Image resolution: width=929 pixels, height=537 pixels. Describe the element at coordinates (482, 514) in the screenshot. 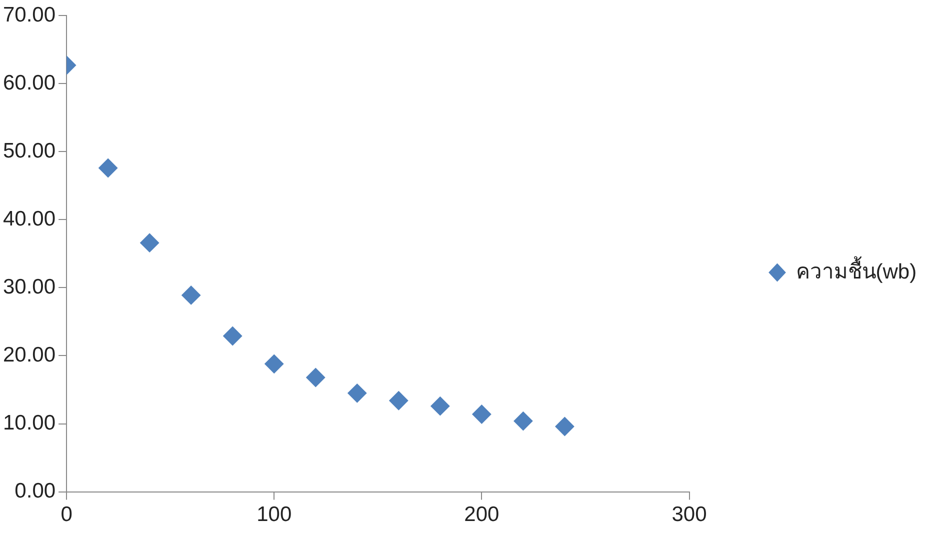

I see `x-tick-label: 200` at that location.